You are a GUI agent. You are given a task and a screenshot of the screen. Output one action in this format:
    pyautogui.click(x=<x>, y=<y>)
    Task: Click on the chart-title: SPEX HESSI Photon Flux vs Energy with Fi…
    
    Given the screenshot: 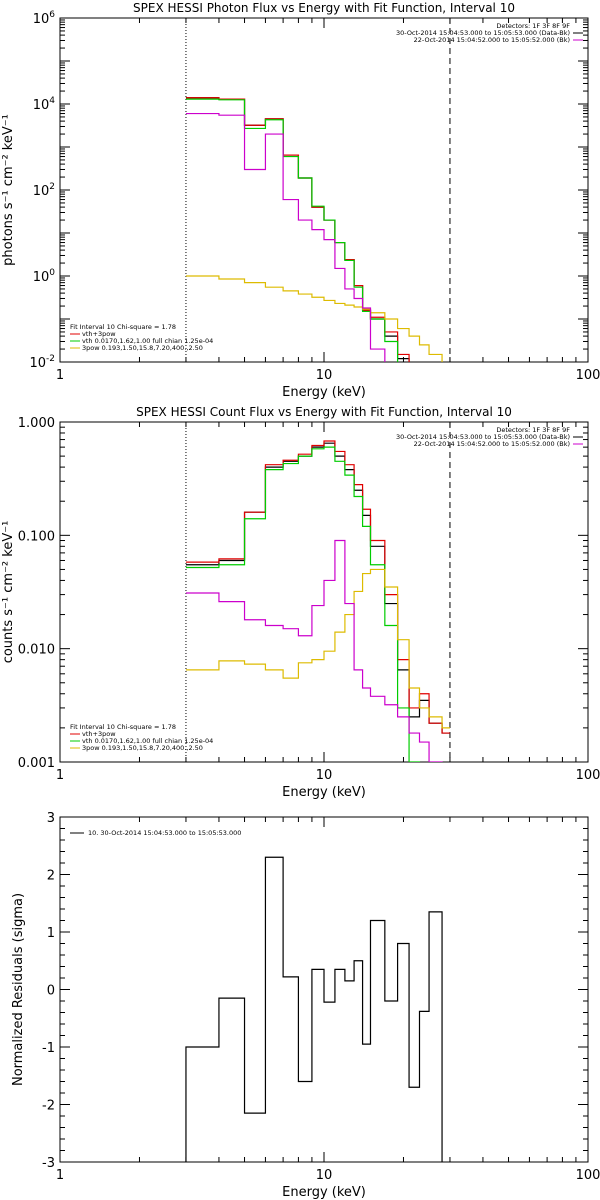 What is the action you would take?
    pyautogui.click(x=324, y=8)
    